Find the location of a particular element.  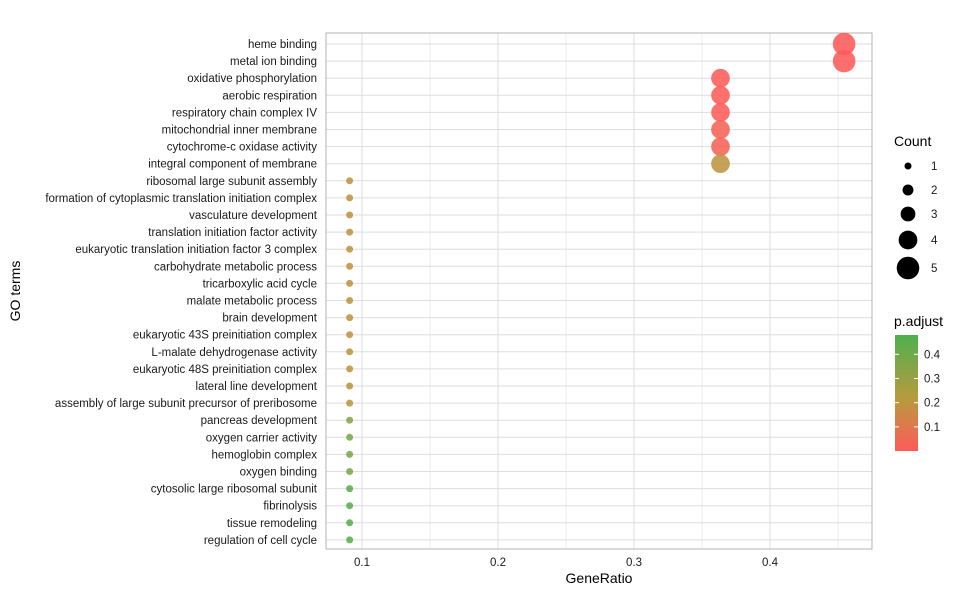

y-tick-label: metal ion binding is located at coordinates (273, 62).